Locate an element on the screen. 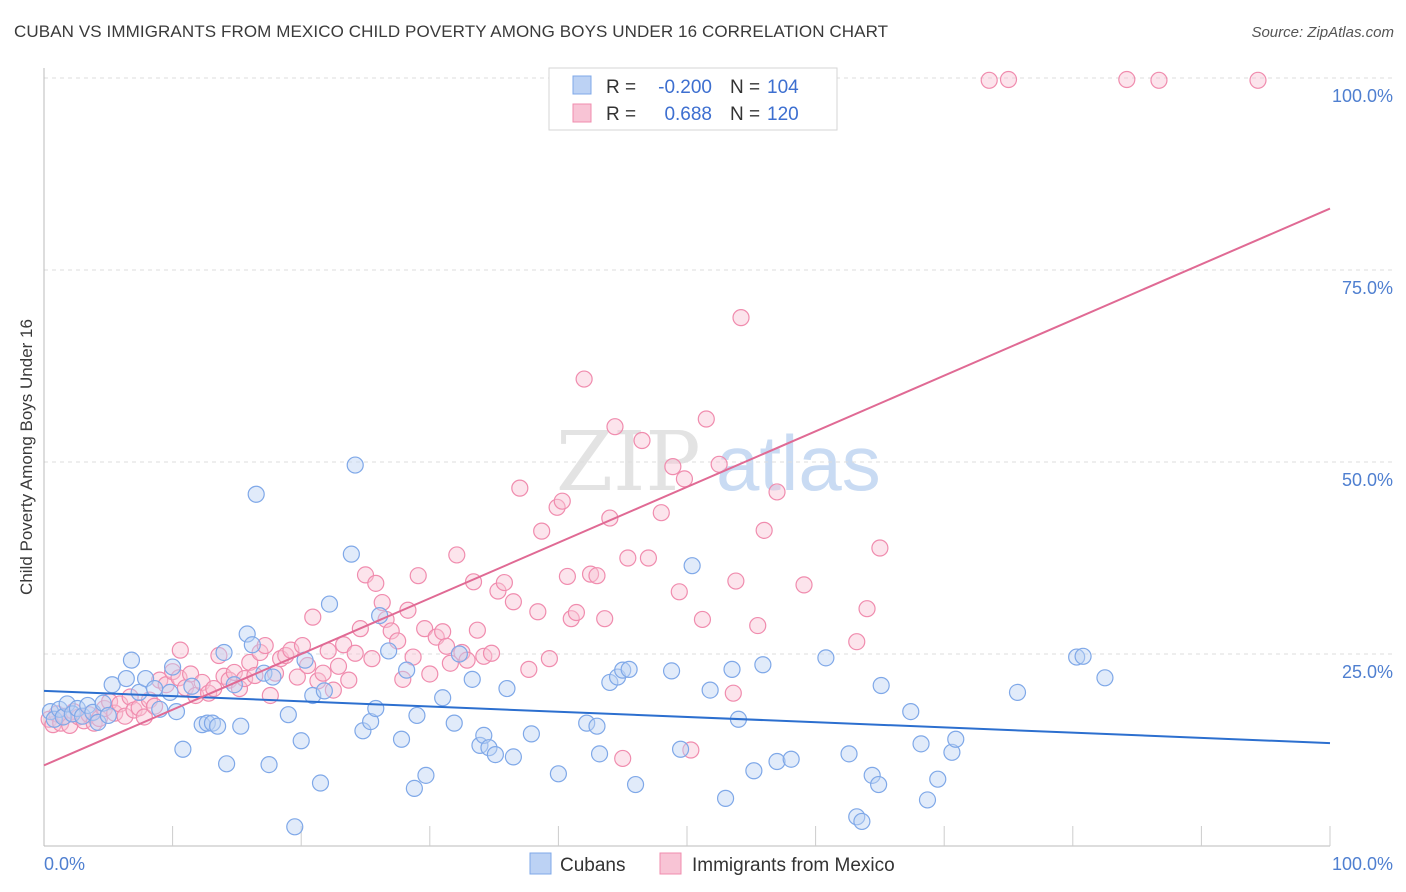 The height and width of the screenshot is (892, 1406). stats-n-value-cubans: 104 is located at coordinates (783, 87).